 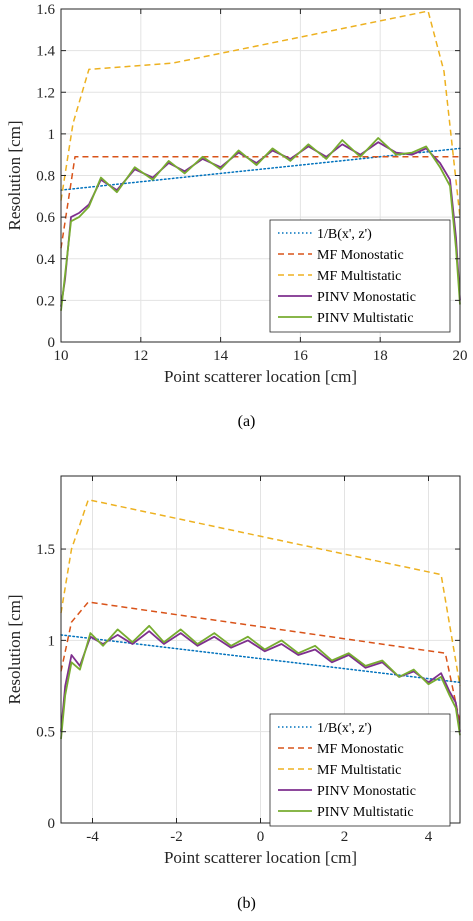 I want to click on x-tick-label: 2, so click(x=345, y=837).